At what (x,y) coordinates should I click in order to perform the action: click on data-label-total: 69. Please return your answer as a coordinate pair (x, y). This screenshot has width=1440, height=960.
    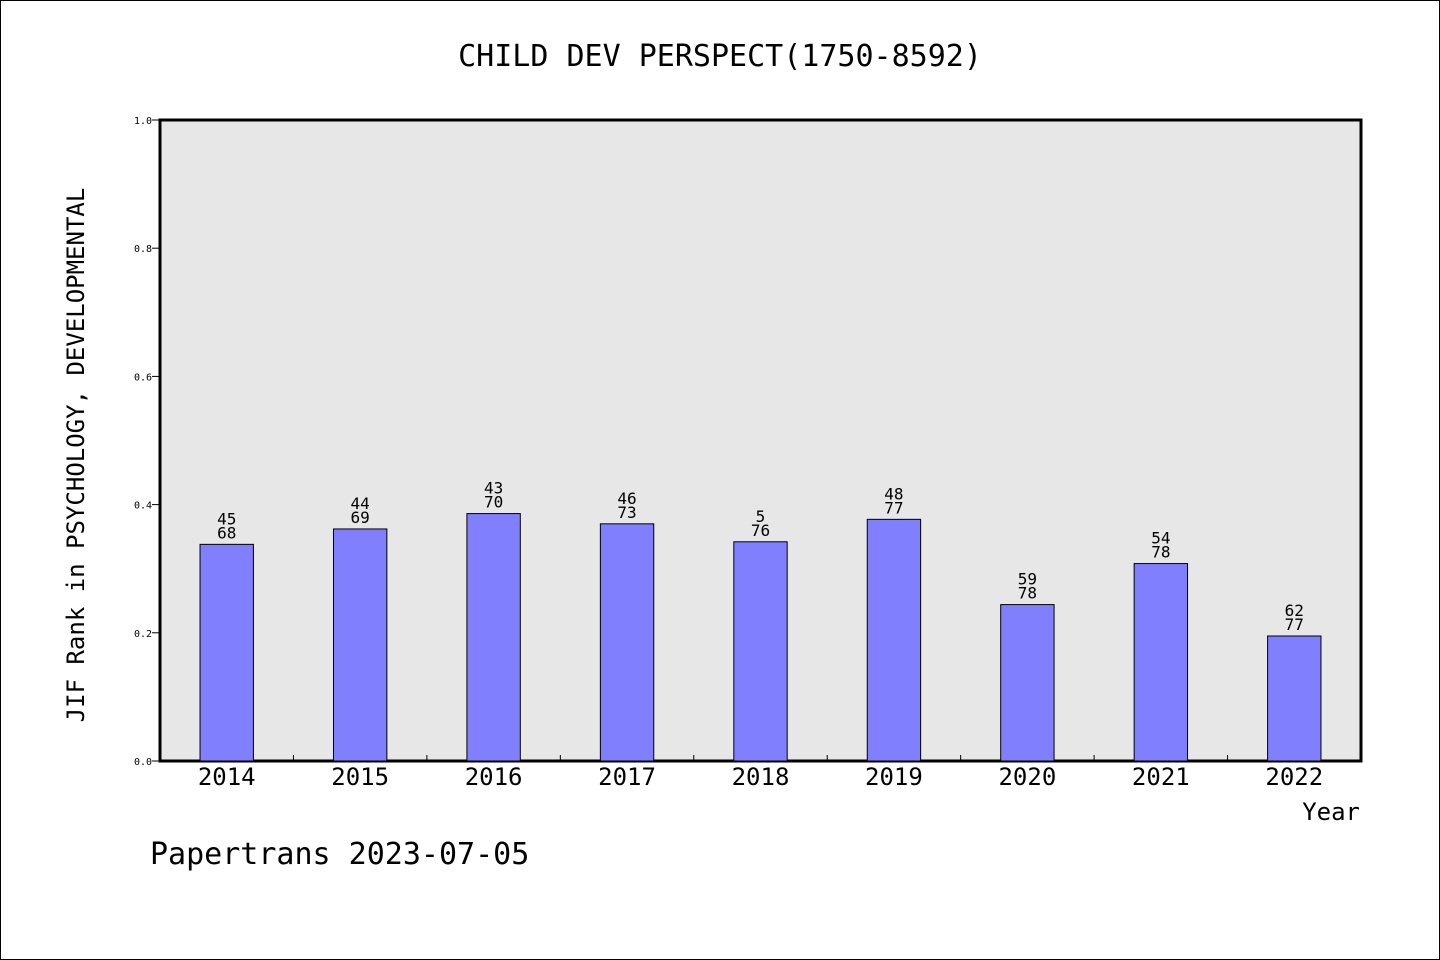
    Looking at the image, I should click on (360, 517).